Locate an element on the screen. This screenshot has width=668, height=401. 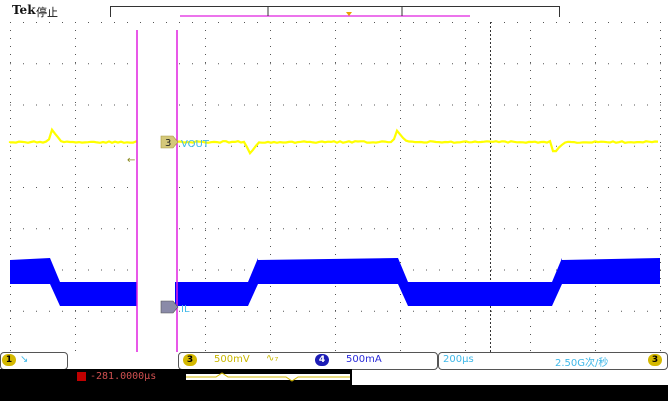
sample-rate: 2.50G次/秒 is located at coordinates (581, 361).